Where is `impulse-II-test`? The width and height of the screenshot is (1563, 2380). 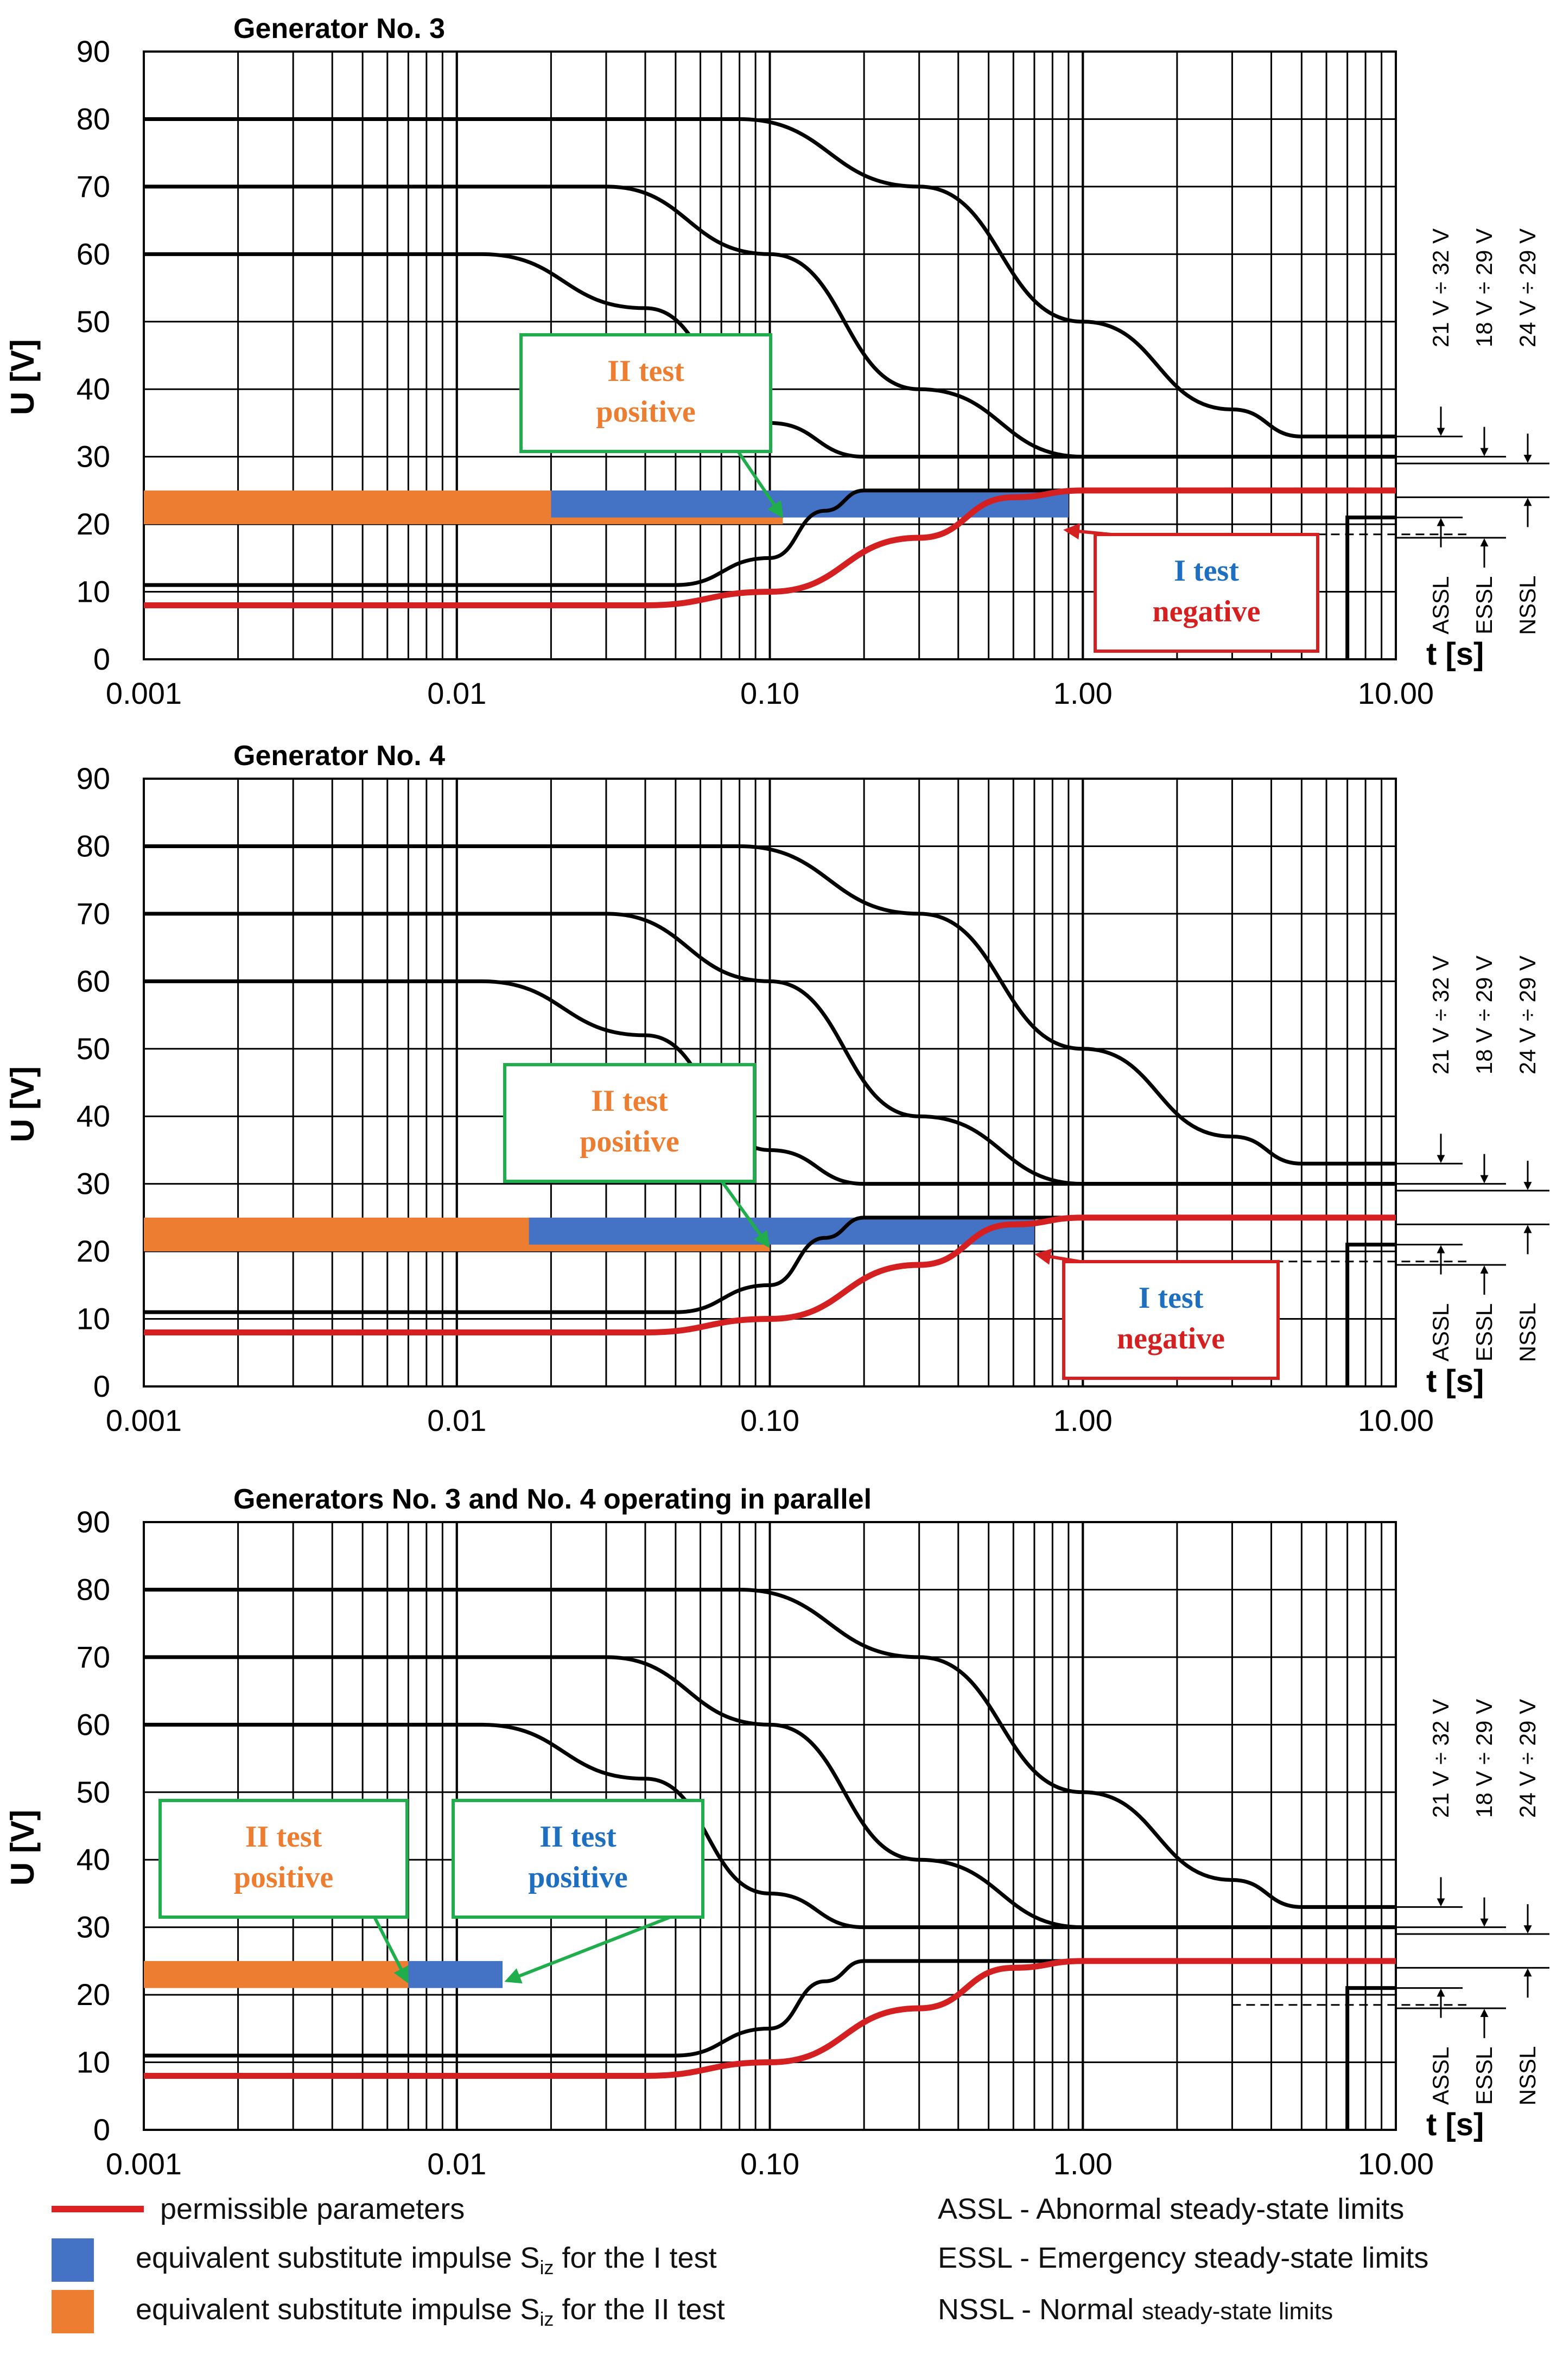
impulse-II-test is located at coordinates (276, 1974).